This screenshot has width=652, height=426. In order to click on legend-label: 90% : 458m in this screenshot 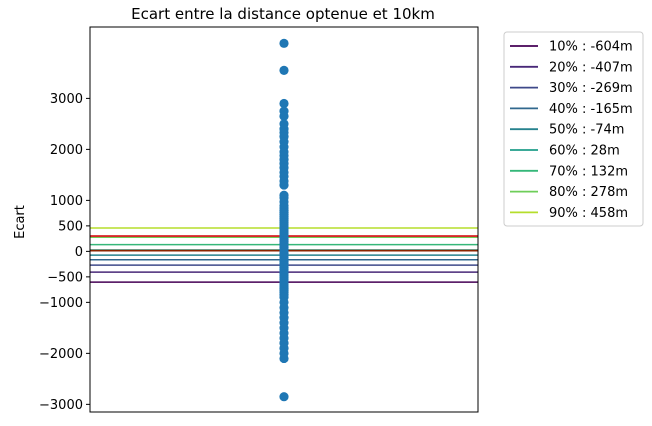, I will do `click(588, 213)`.